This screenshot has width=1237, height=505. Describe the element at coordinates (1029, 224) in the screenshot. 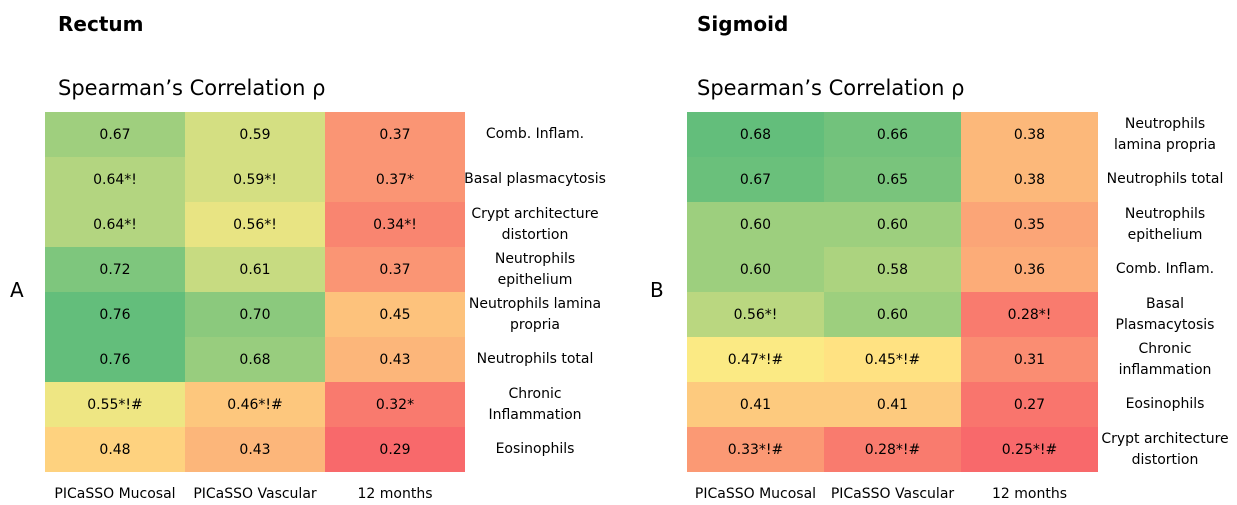

I see `heatmap-cell: 0.35` at that location.